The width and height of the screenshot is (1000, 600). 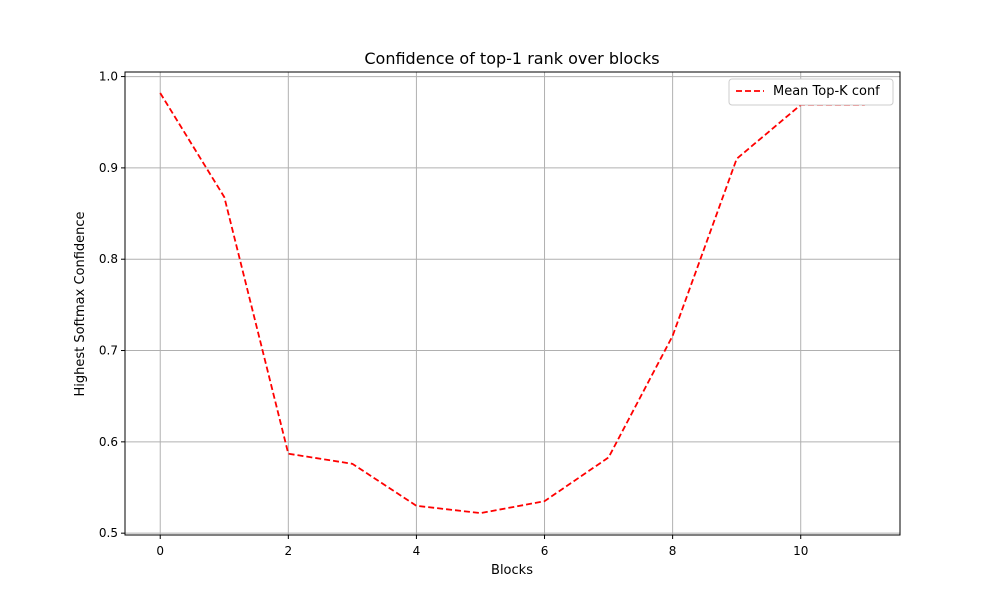 What do you see at coordinates (108, 168) in the screenshot?
I see `y-tick-label: 0.9` at bounding box center [108, 168].